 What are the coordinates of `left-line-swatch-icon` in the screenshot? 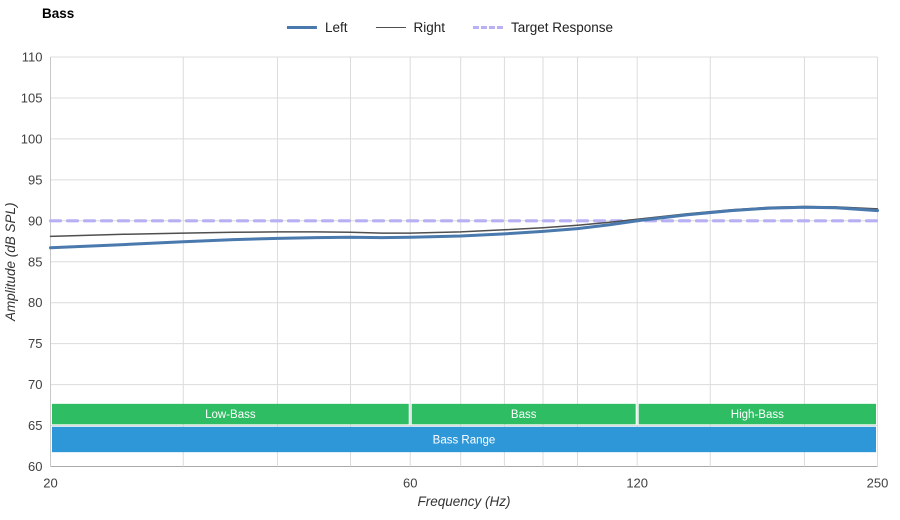 It's located at (301, 27).